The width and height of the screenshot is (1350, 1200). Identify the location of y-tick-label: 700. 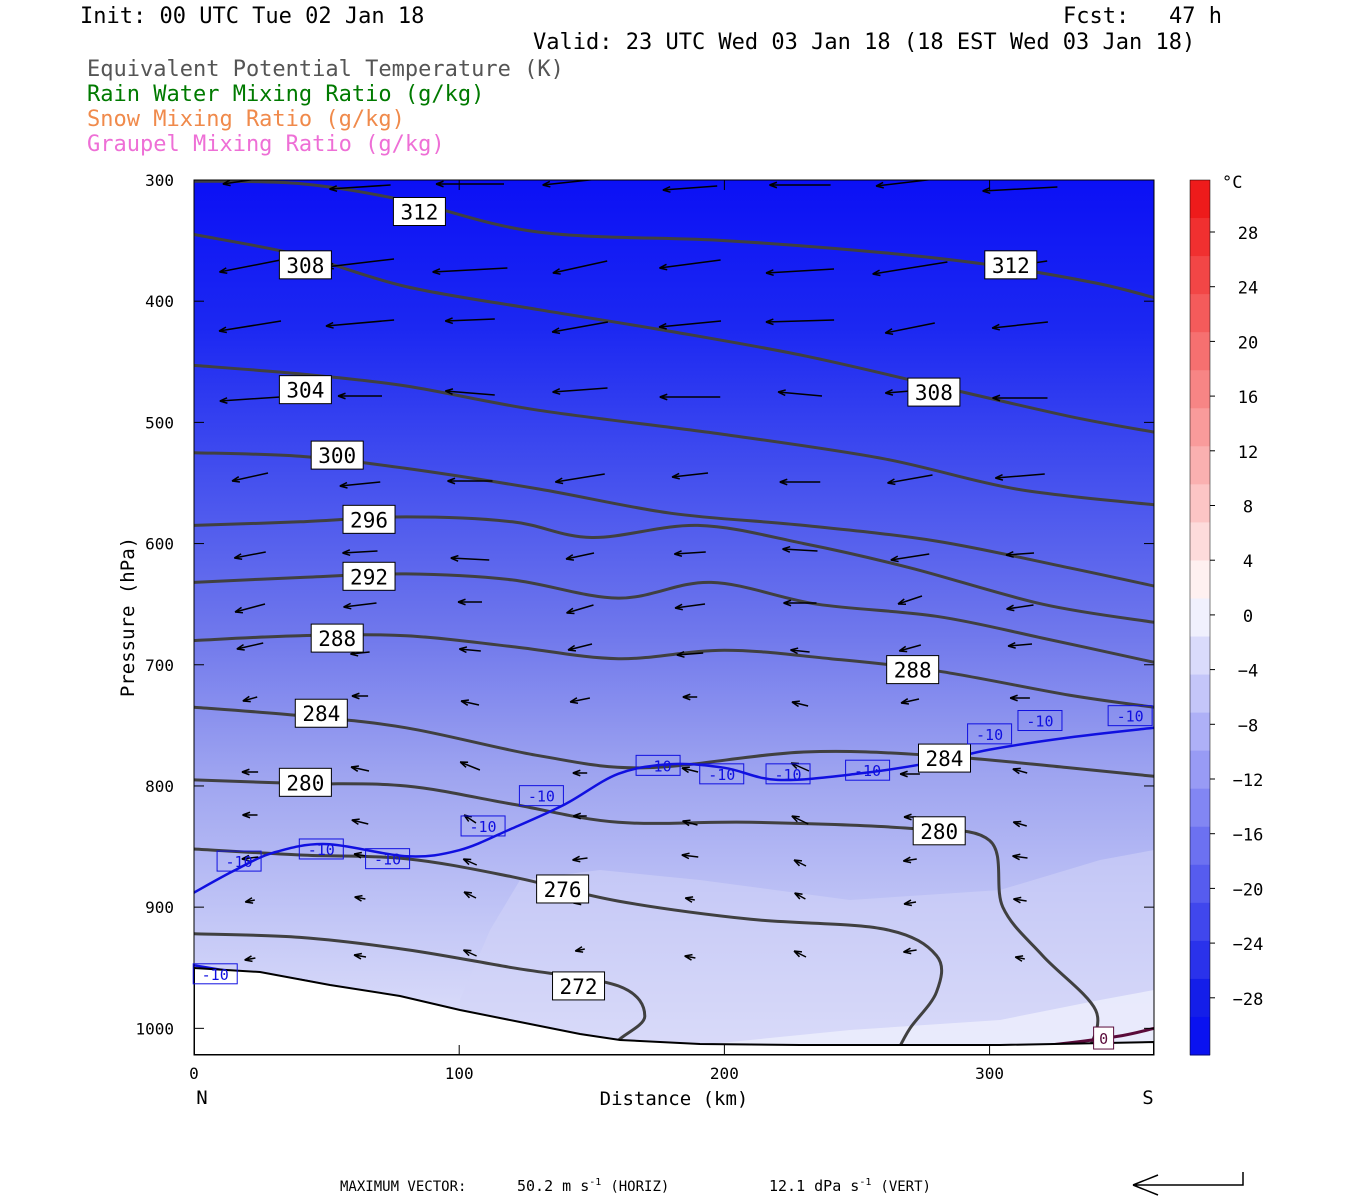
(159, 665).